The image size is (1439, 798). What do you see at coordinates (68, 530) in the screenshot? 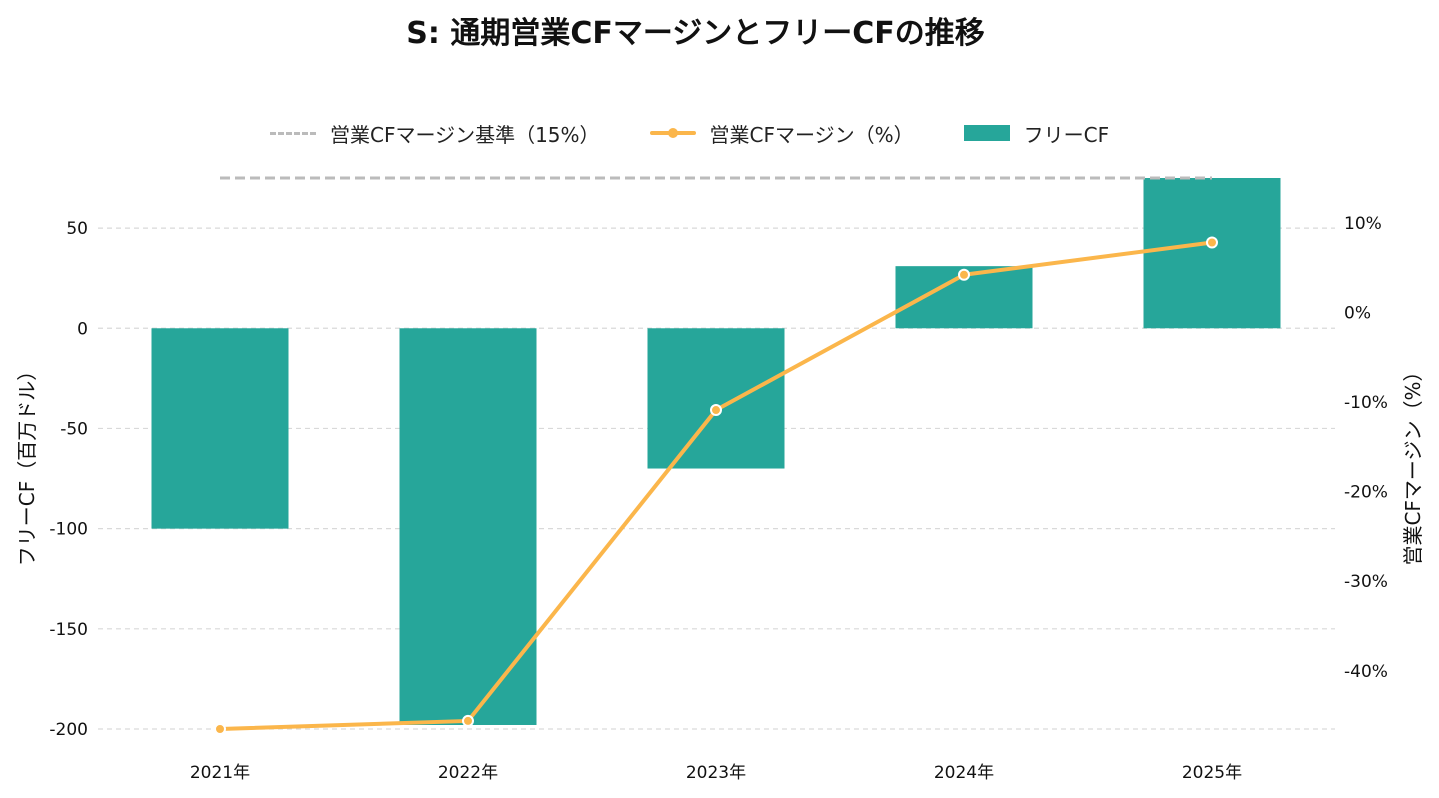
I see `left-tick-label: -100` at bounding box center [68, 530].